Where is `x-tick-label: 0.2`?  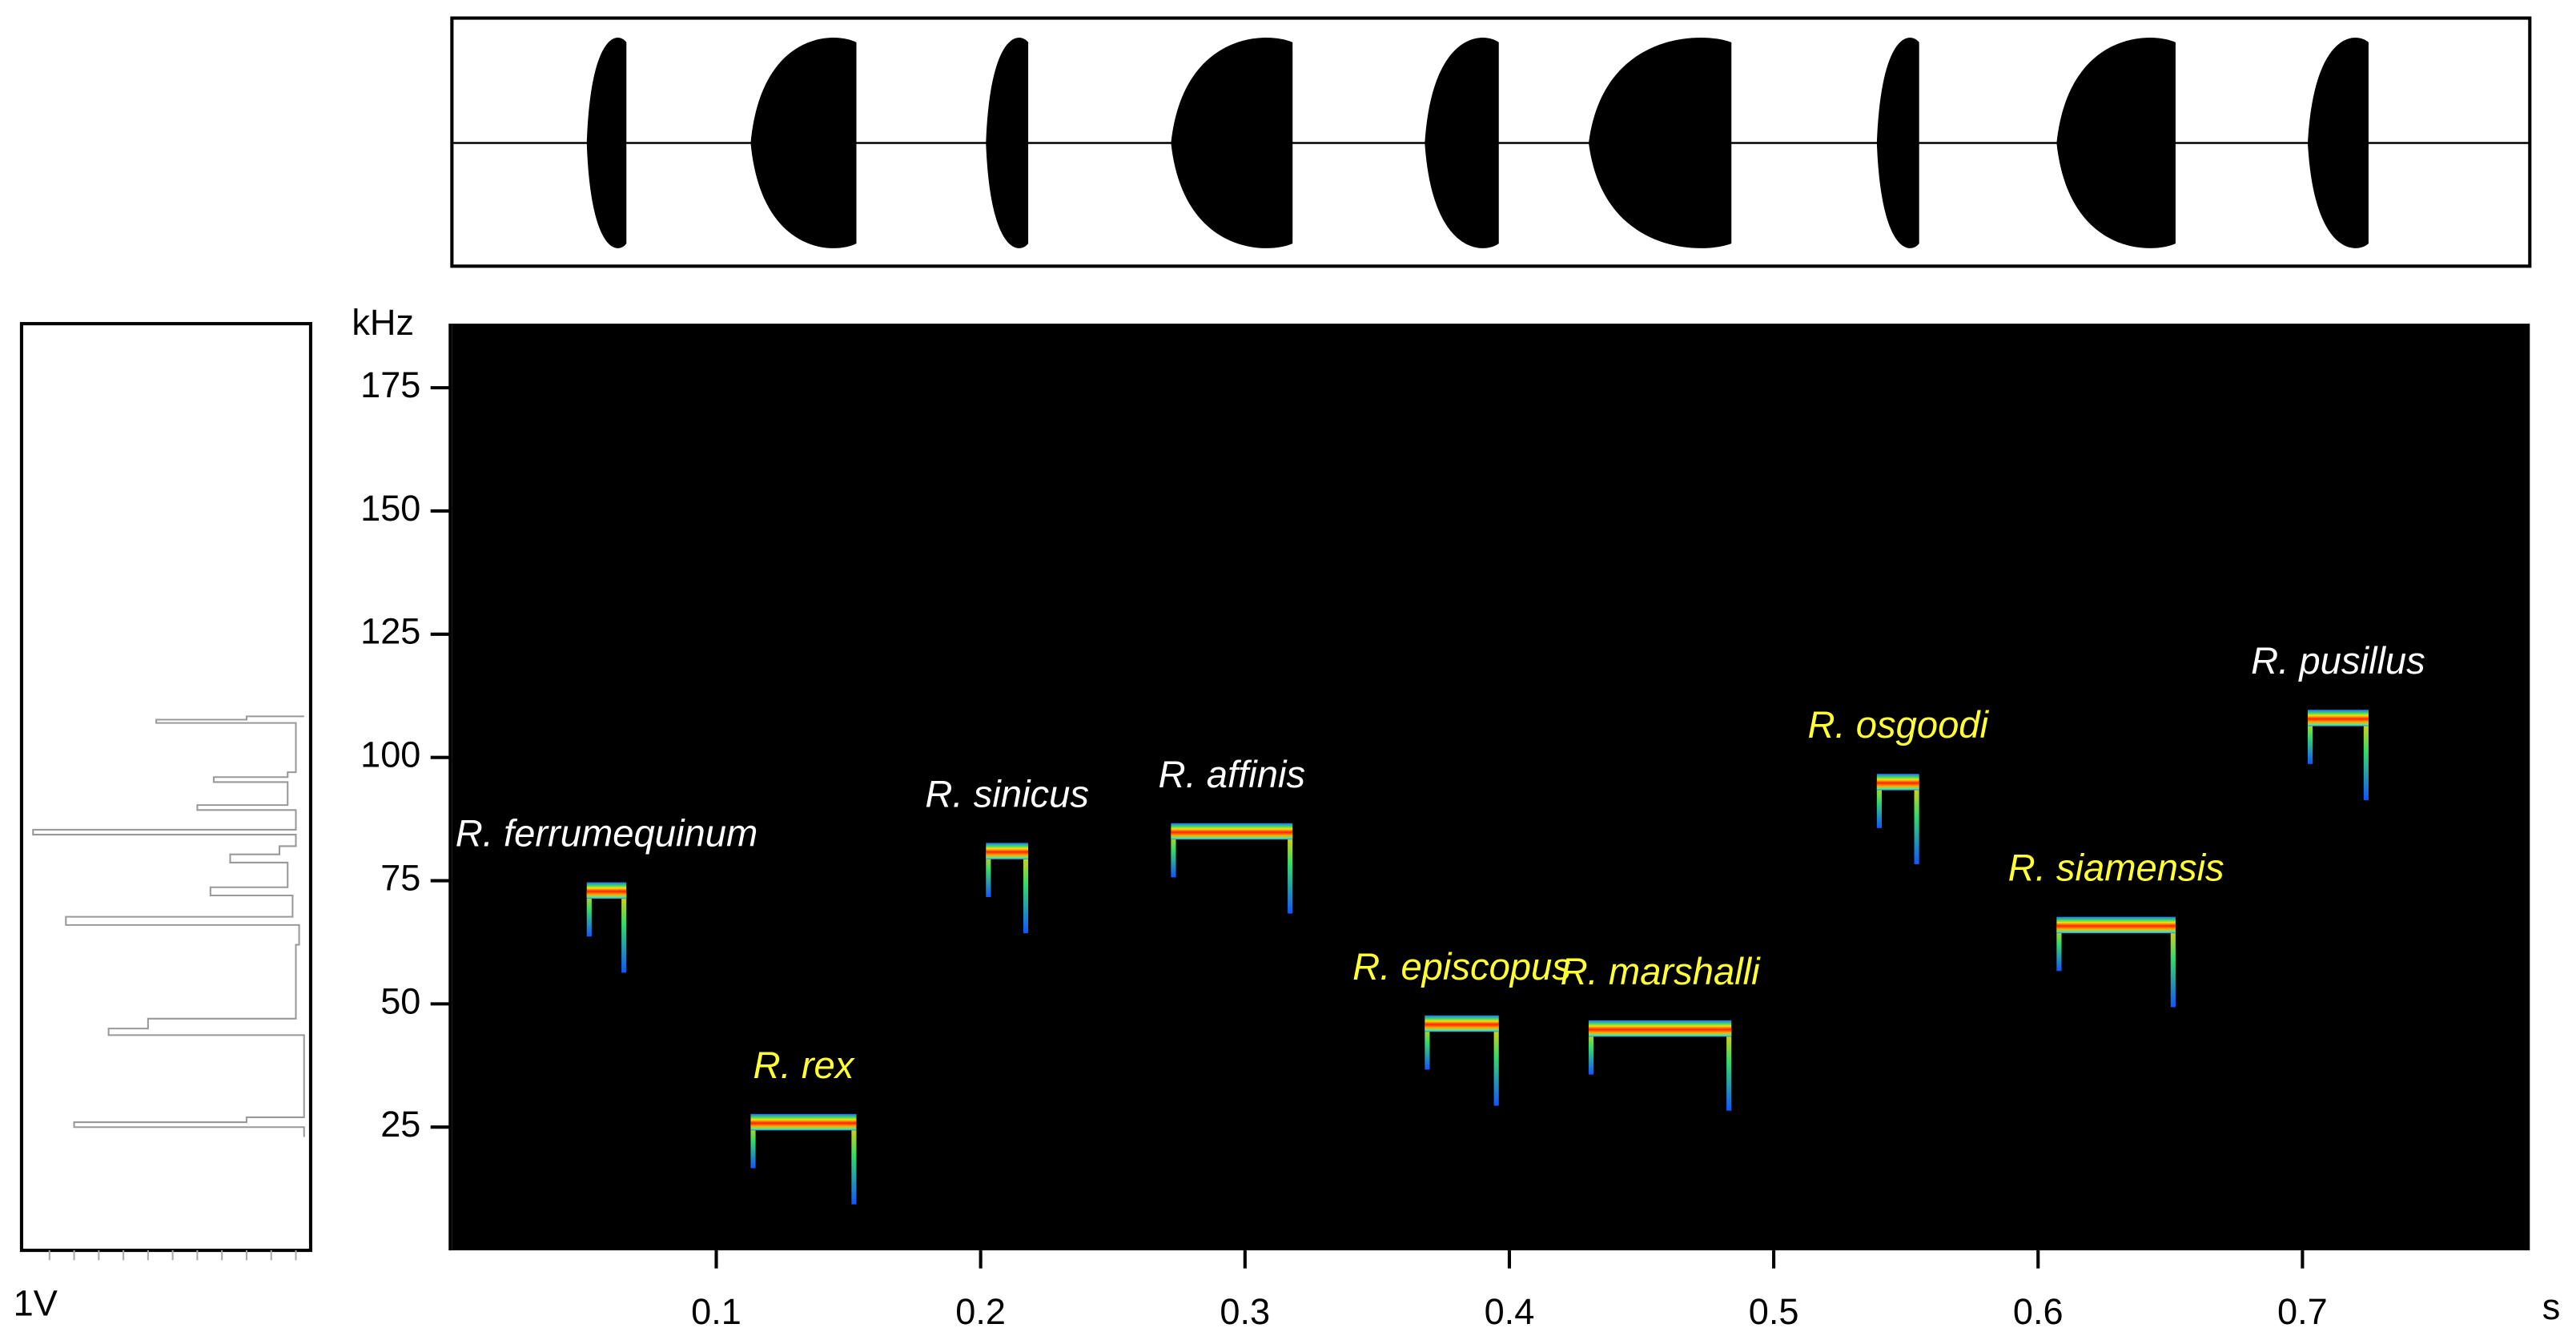 x-tick-label: 0.2 is located at coordinates (980, 1311).